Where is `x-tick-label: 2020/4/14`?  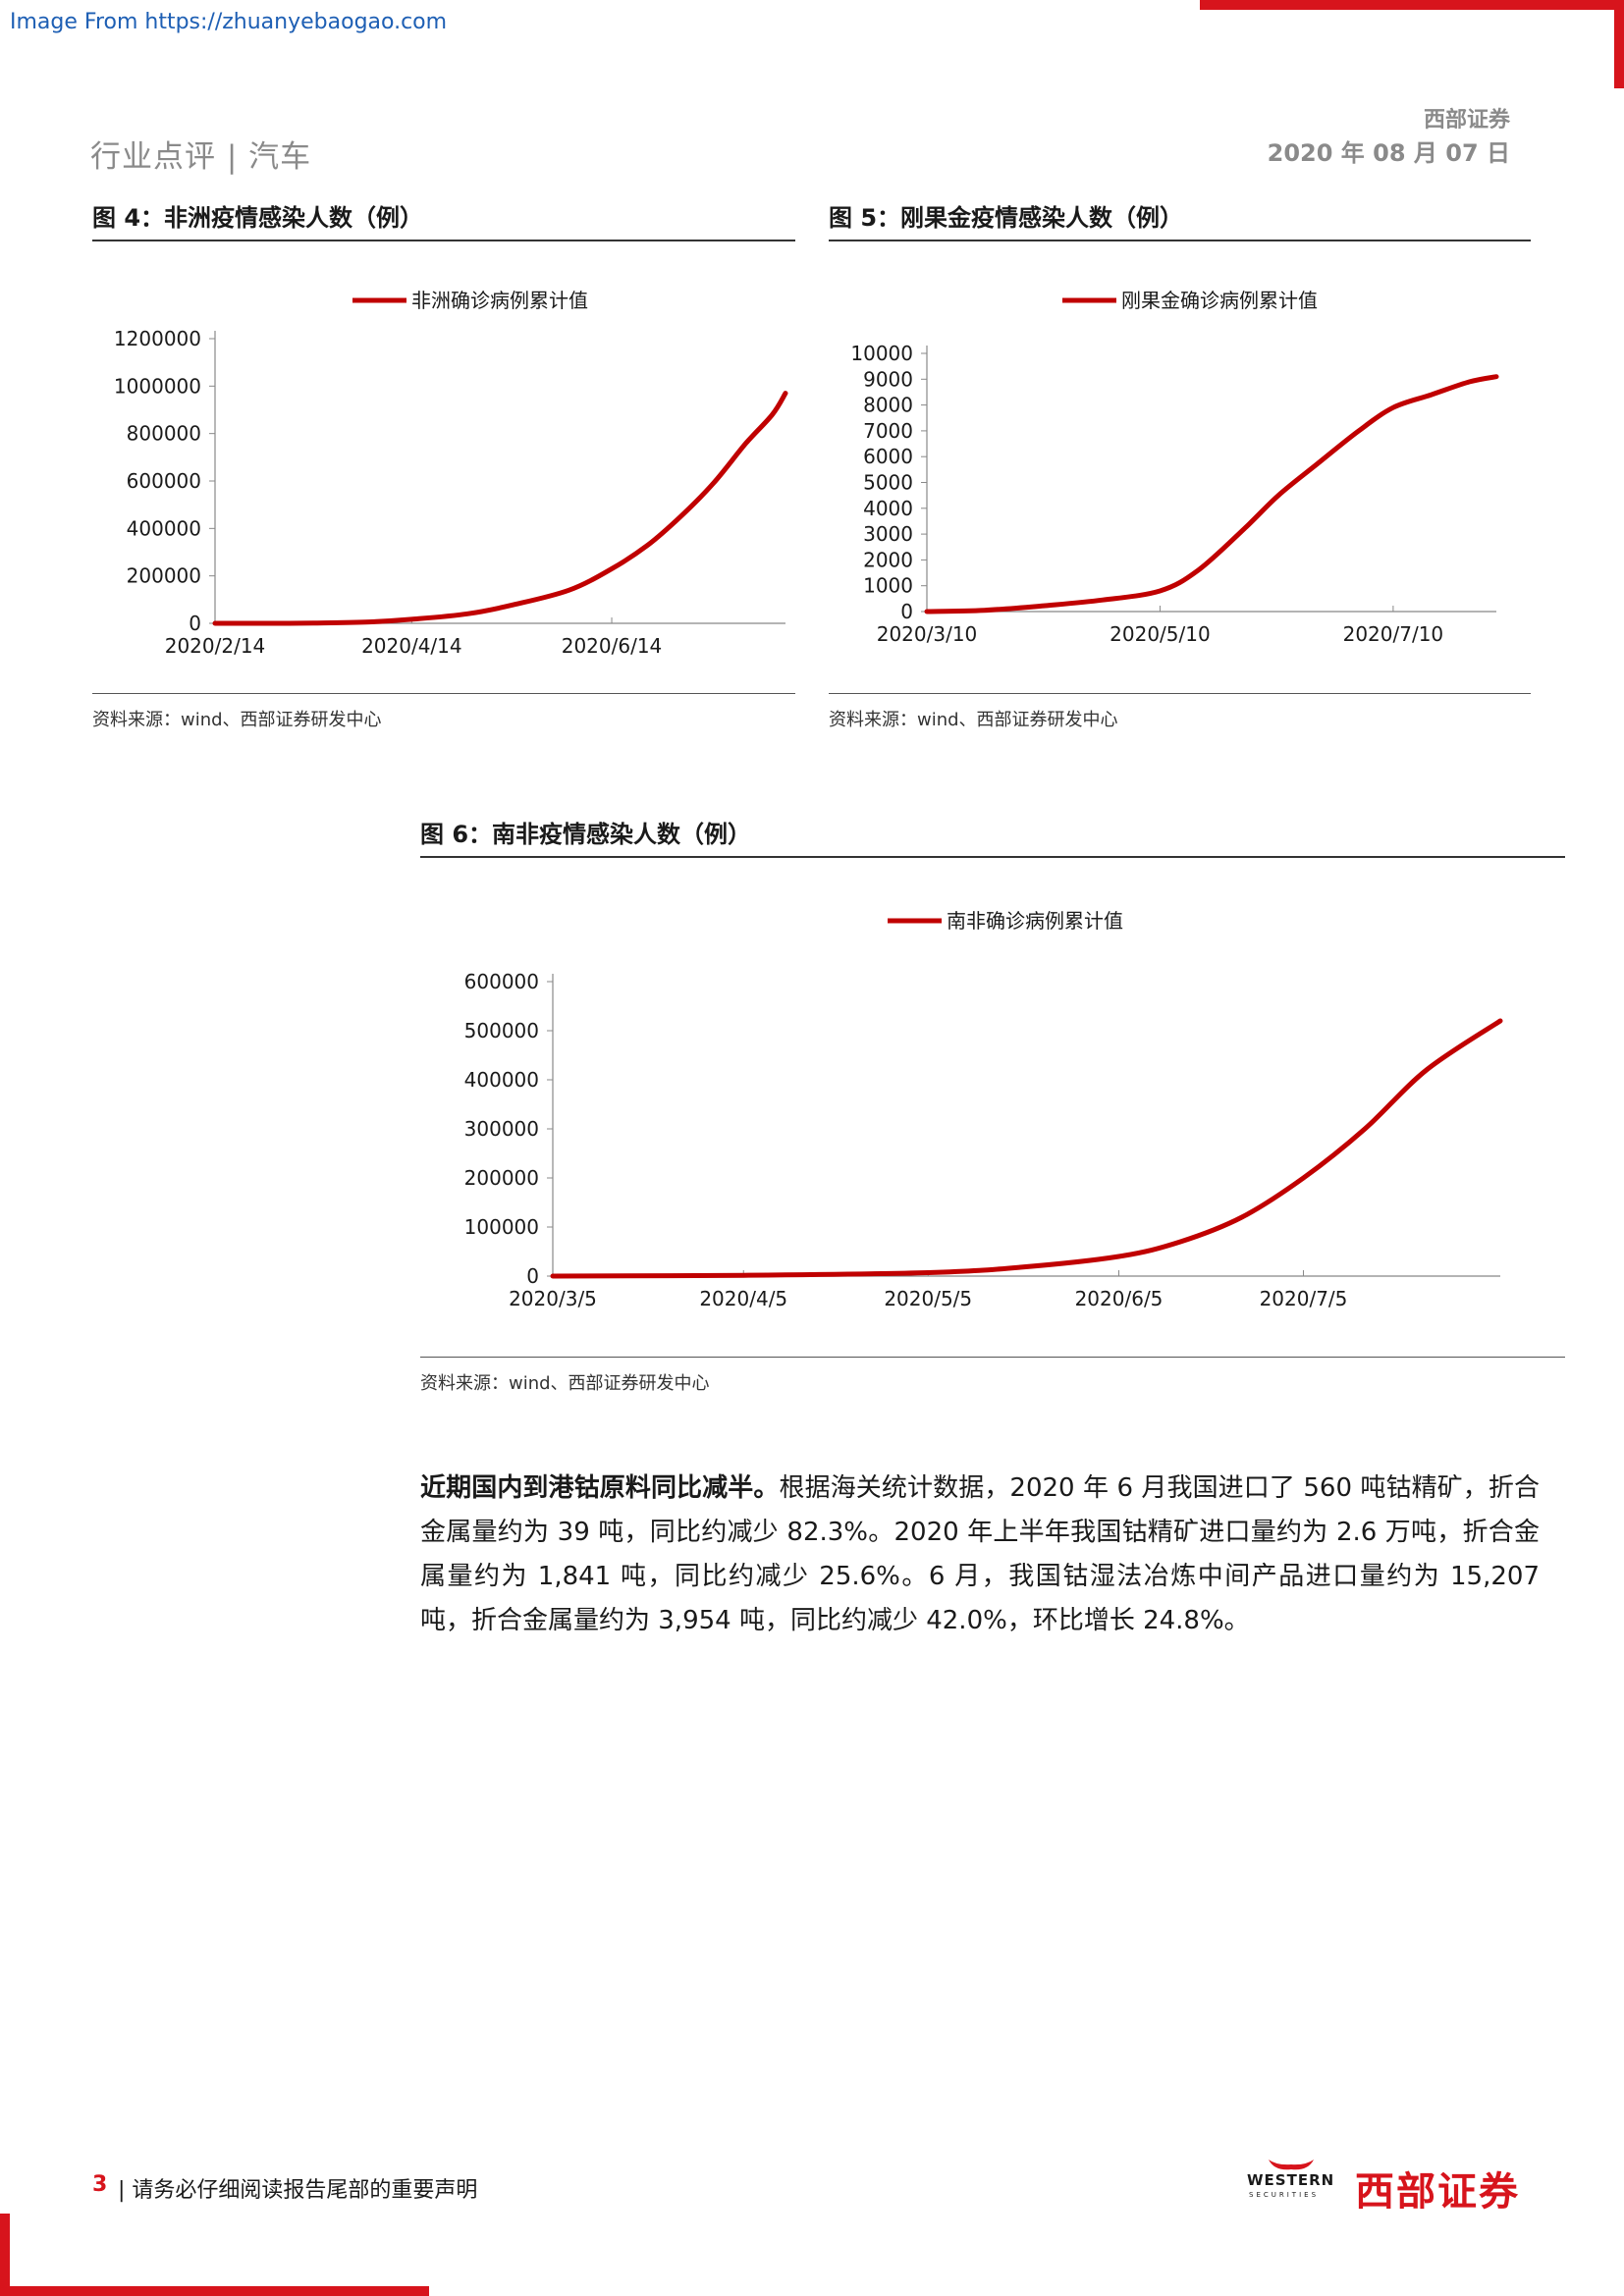
x-tick-label: 2020/4/14 is located at coordinates (411, 646).